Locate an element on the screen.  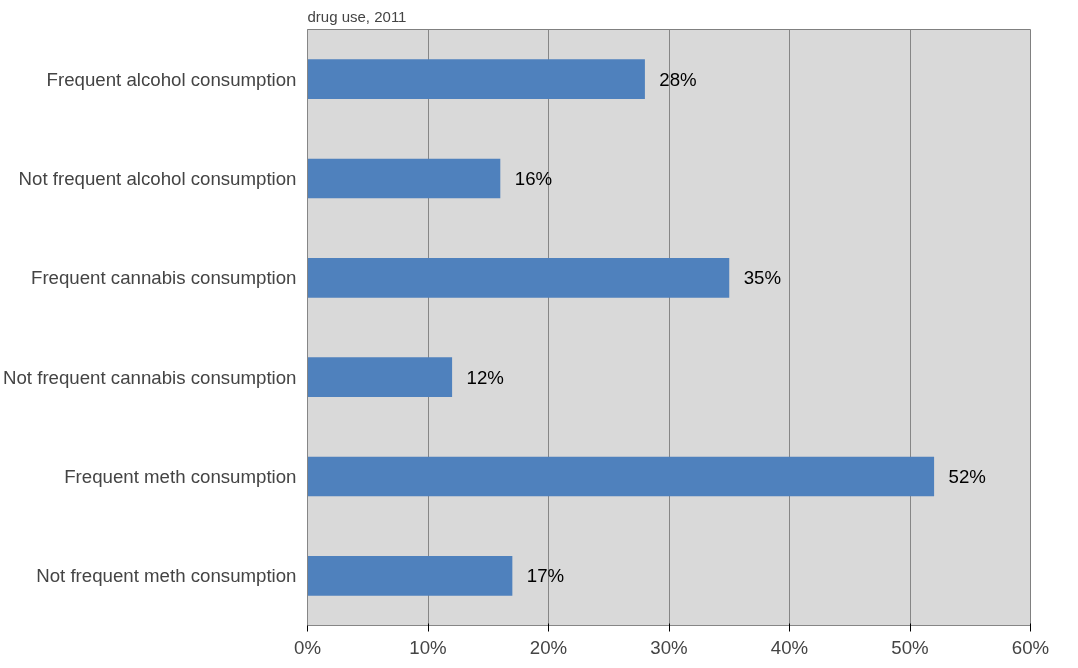
x-tick-label: 10% is located at coordinates (428, 647).